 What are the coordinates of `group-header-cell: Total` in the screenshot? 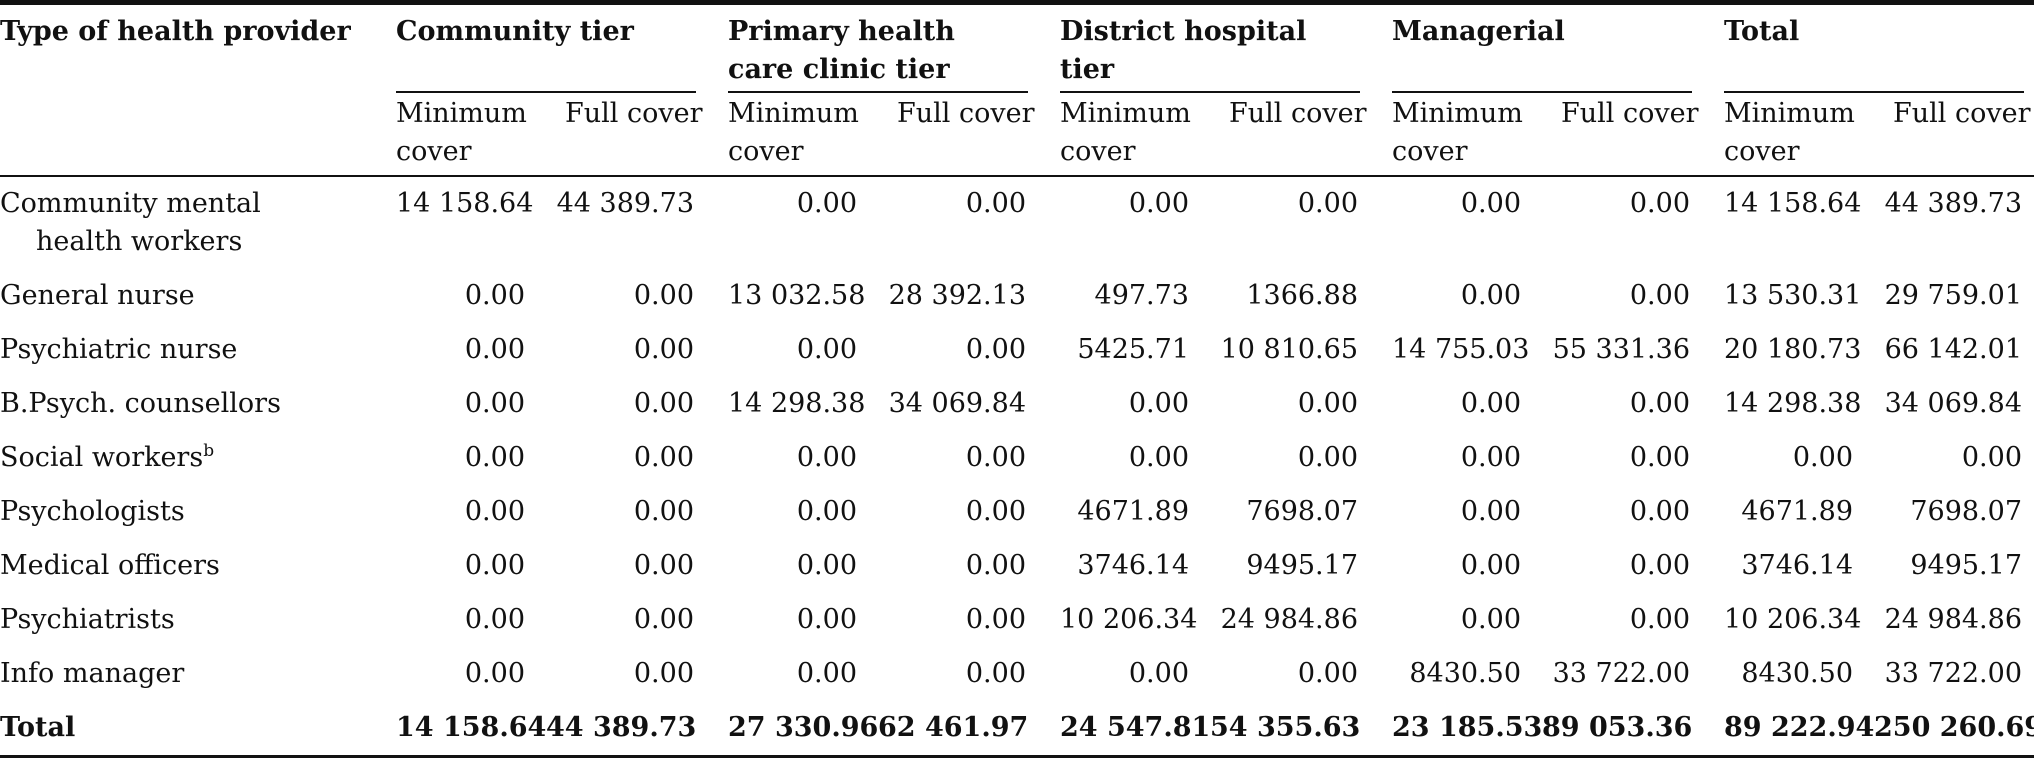 It's located at (1879, 48).